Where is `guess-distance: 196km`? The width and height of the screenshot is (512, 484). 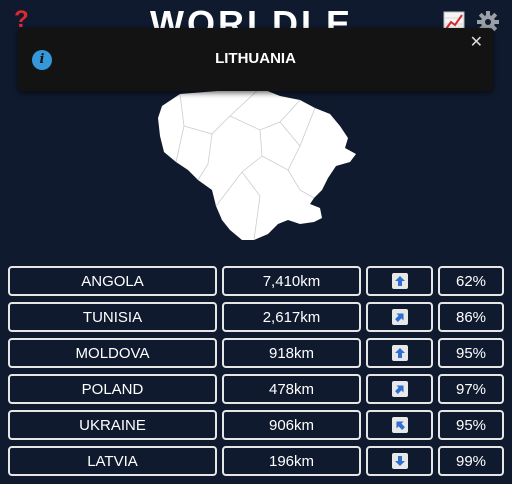 guess-distance: 196km is located at coordinates (291, 461).